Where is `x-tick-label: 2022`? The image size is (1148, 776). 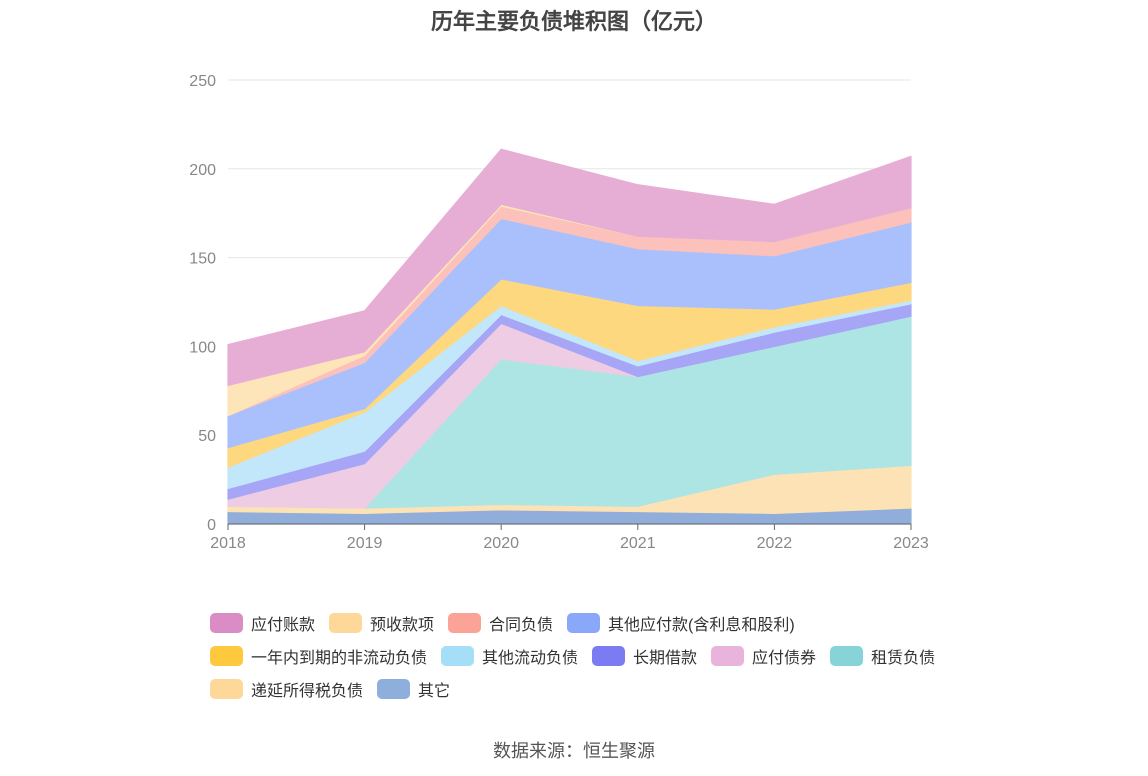 x-tick-label: 2022 is located at coordinates (775, 543).